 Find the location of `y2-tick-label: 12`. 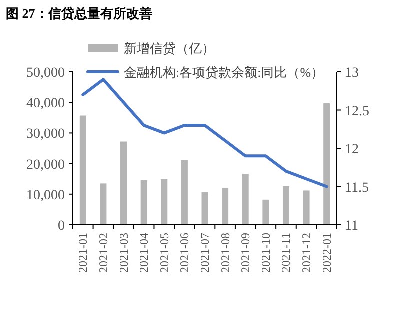

y2-tick-label: 12 is located at coordinates (352, 150).